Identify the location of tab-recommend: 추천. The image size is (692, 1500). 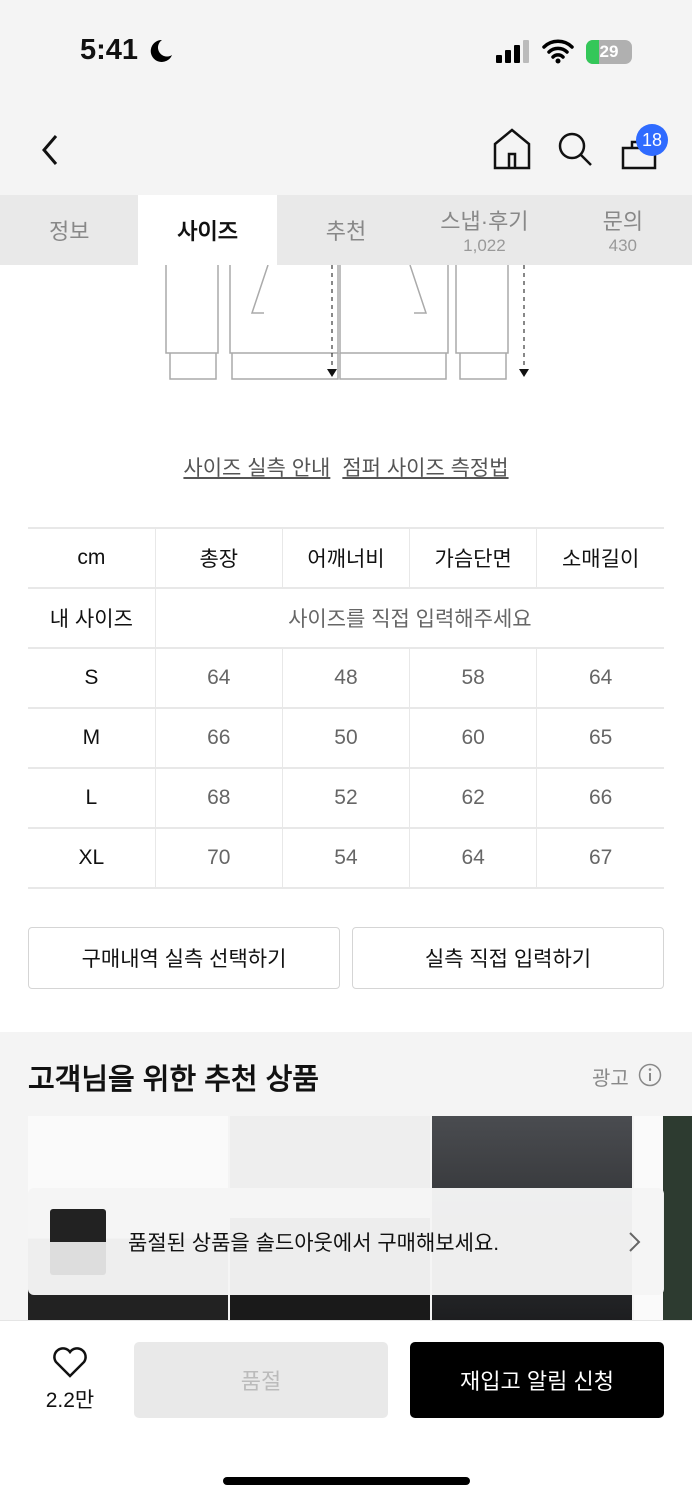
(346, 230).